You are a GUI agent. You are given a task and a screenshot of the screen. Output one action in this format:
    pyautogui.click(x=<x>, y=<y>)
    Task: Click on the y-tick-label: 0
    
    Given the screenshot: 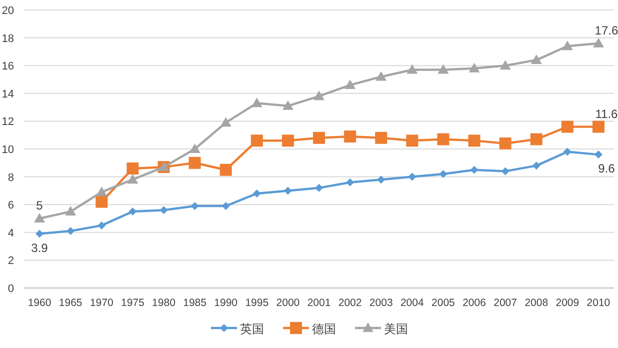 What is the action you would take?
    pyautogui.click(x=11, y=289)
    